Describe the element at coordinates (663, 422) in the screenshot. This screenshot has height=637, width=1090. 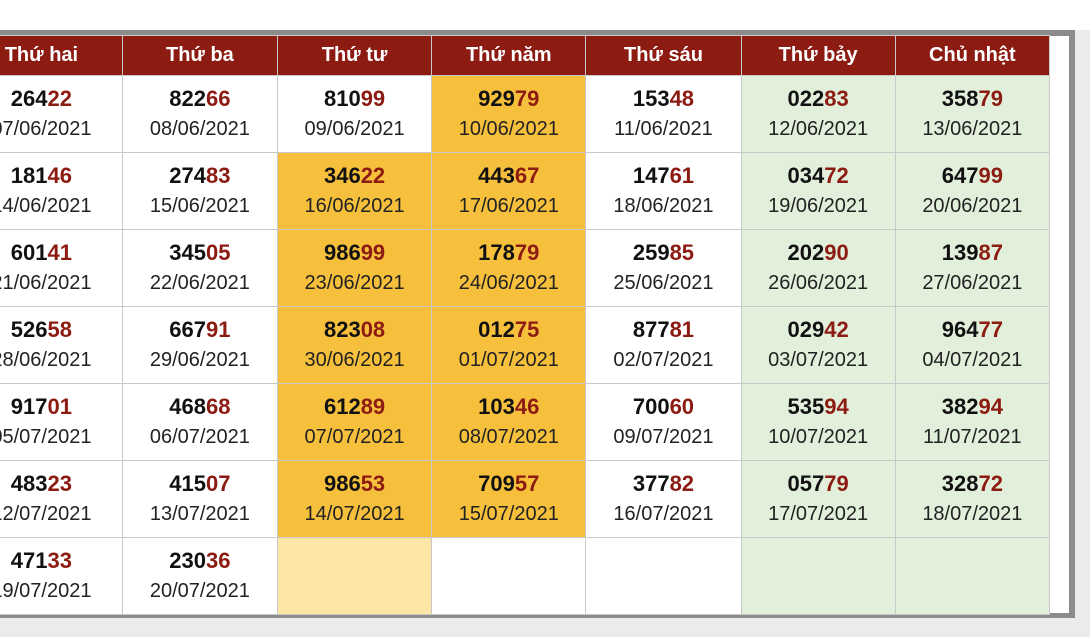
I see `day-cell: 70060 09/07/2021` at that location.